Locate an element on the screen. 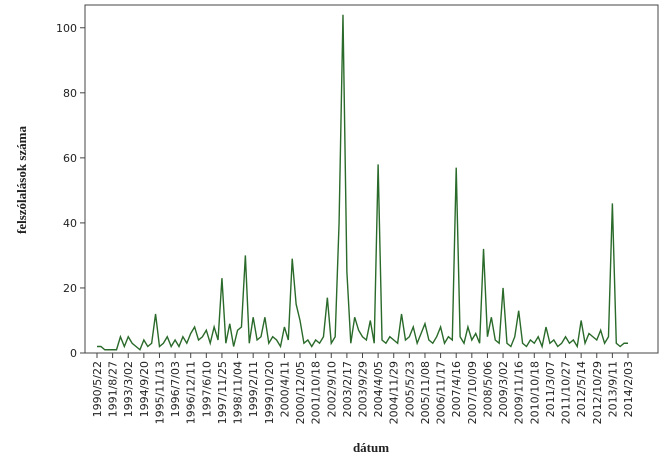 The image size is (667, 467). x-tick-label: 1998/11/04 is located at coordinates (238, 392).